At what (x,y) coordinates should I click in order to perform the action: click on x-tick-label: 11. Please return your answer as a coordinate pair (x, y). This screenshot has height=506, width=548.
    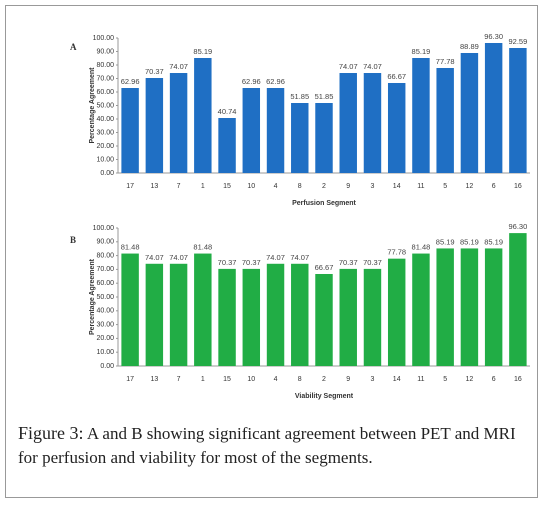
    Looking at the image, I should click on (420, 186).